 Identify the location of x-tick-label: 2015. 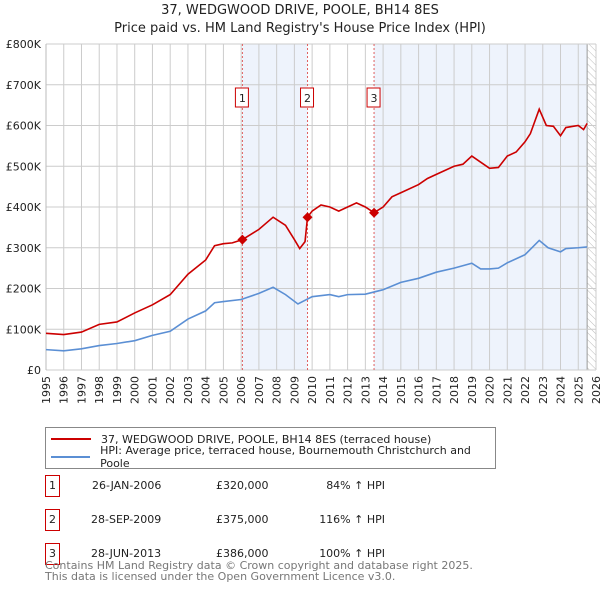
(401, 390).